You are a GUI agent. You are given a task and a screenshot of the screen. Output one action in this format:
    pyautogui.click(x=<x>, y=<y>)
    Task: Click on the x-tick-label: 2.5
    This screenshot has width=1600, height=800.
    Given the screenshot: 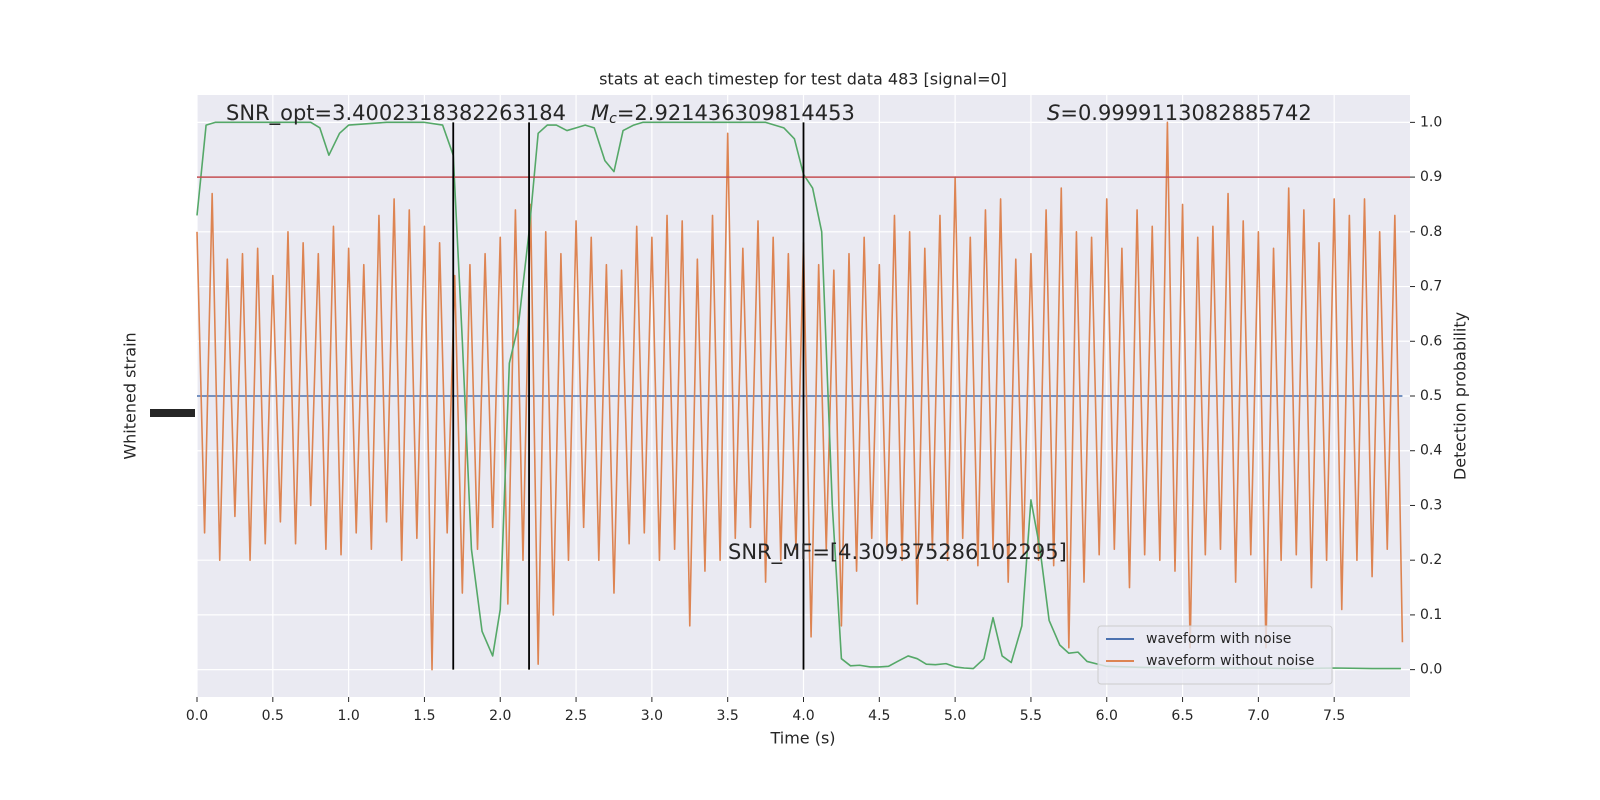 What is the action you would take?
    pyautogui.click(x=576, y=716)
    